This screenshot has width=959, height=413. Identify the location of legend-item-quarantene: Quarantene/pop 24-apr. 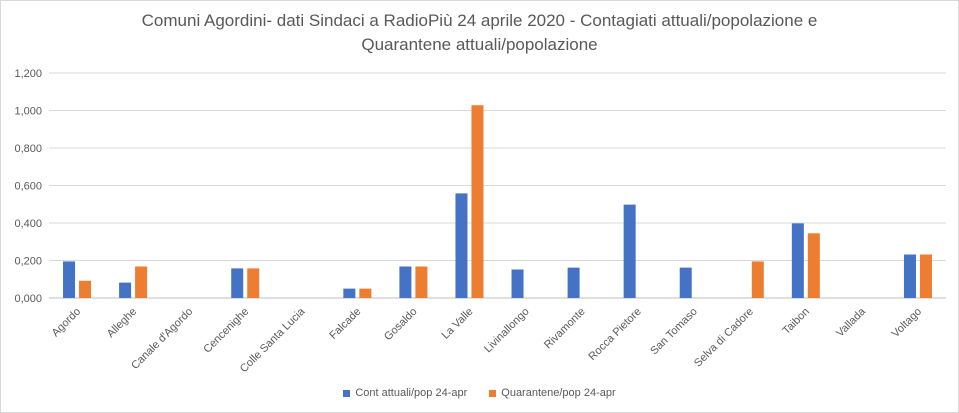
(552, 393).